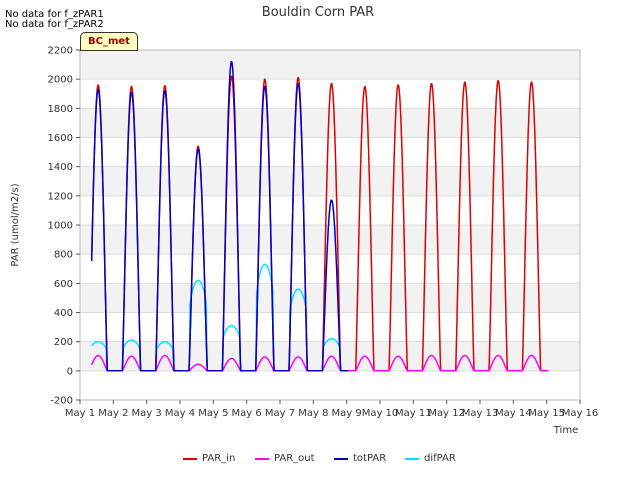  What do you see at coordinates (190, 458) in the screenshot?
I see `legend-swatch-par-in` at bounding box center [190, 458].